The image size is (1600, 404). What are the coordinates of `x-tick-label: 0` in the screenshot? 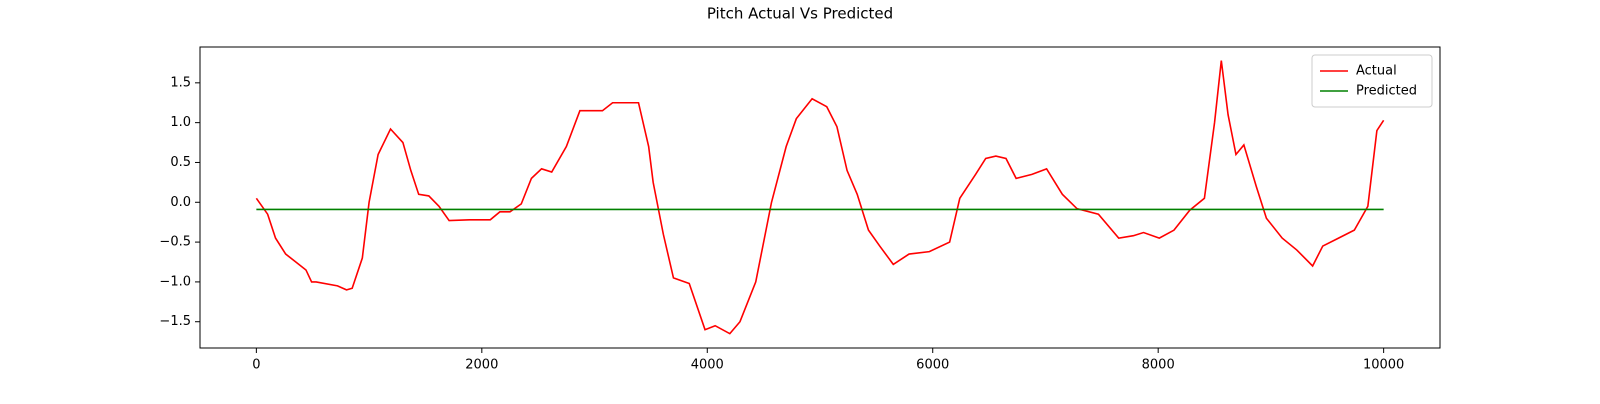 It's located at (256, 365).